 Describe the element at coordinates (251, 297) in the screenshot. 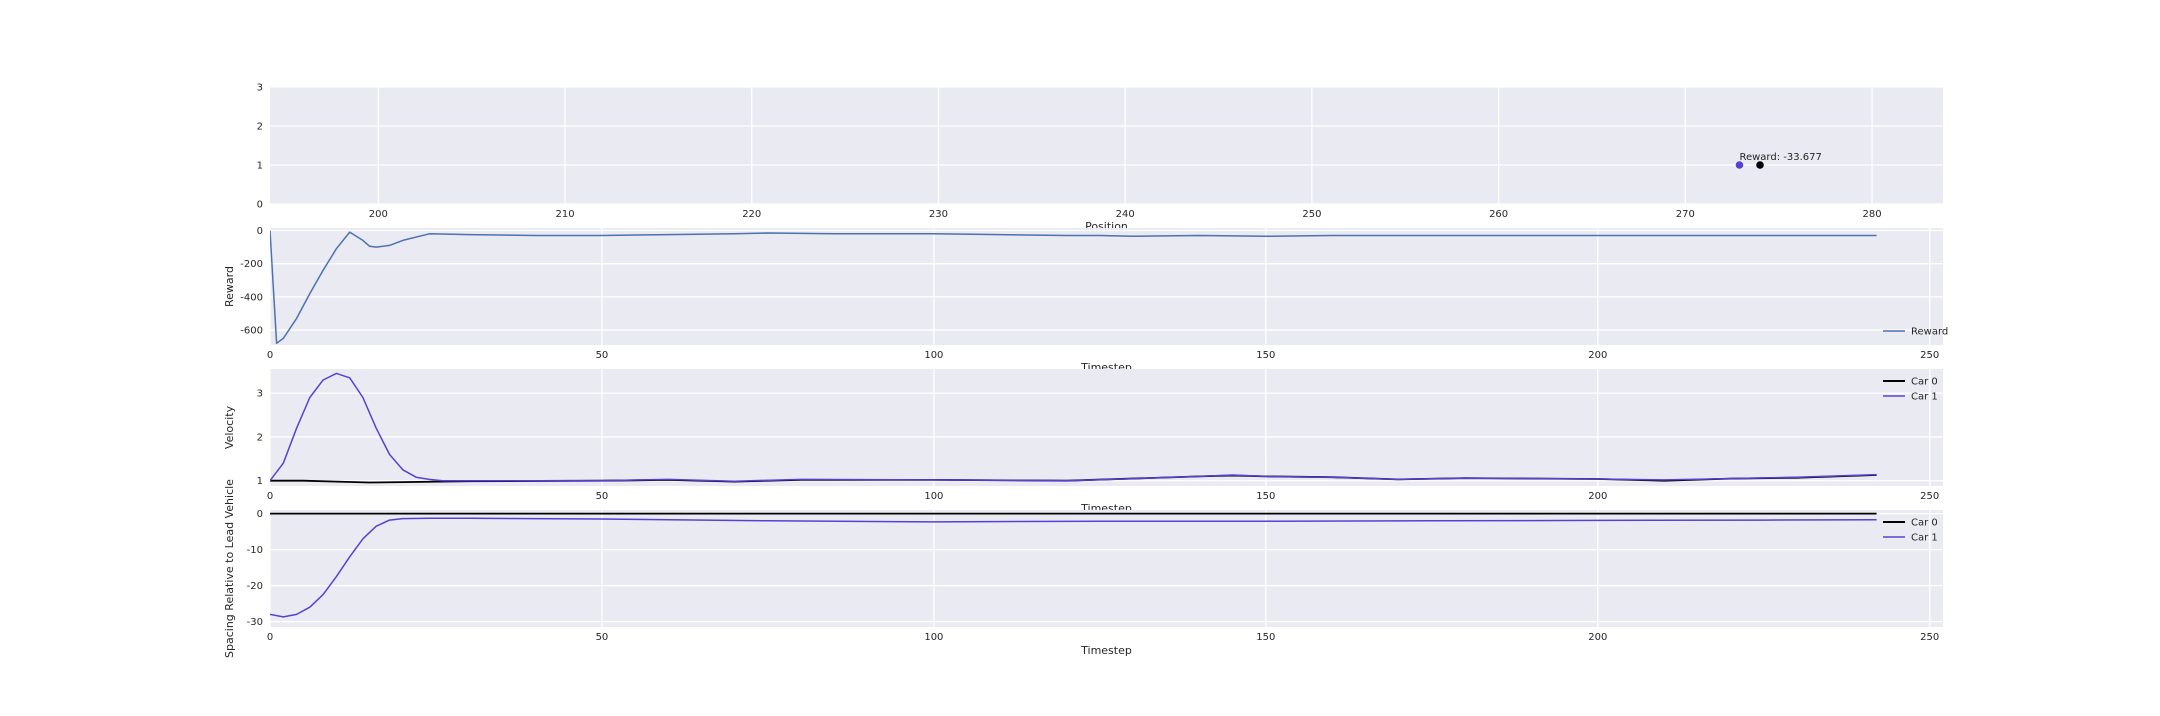

I see `y-tick-label: -400` at that location.